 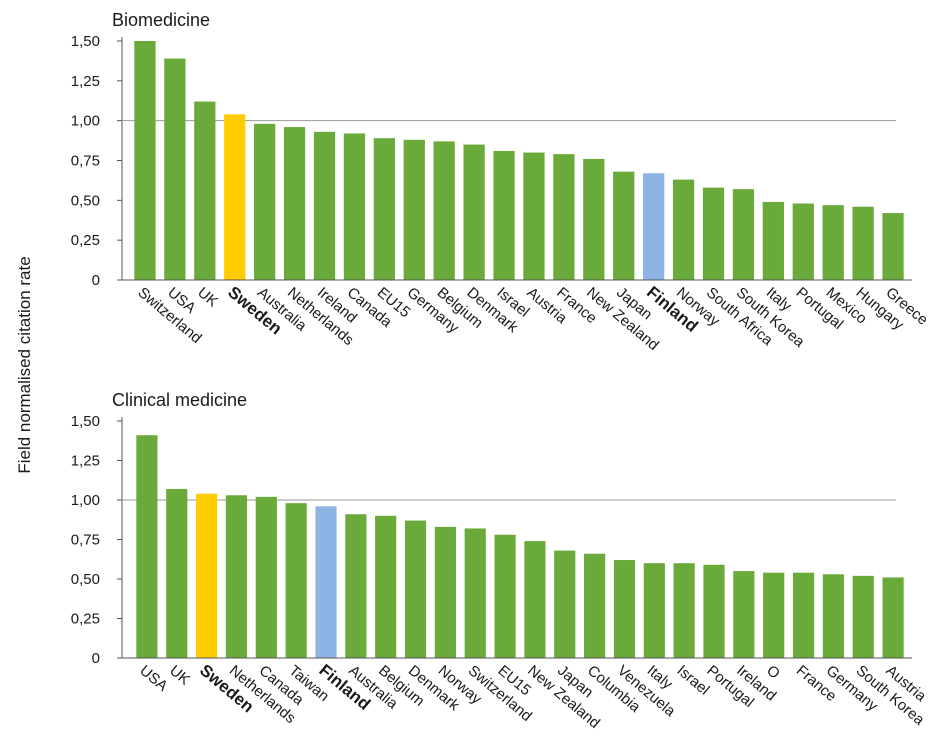 What do you see at coordinates (24, 364) in the screenshot?
I see `y-axis-label: Field normalised citation rate` at bounding box center [24, 364].